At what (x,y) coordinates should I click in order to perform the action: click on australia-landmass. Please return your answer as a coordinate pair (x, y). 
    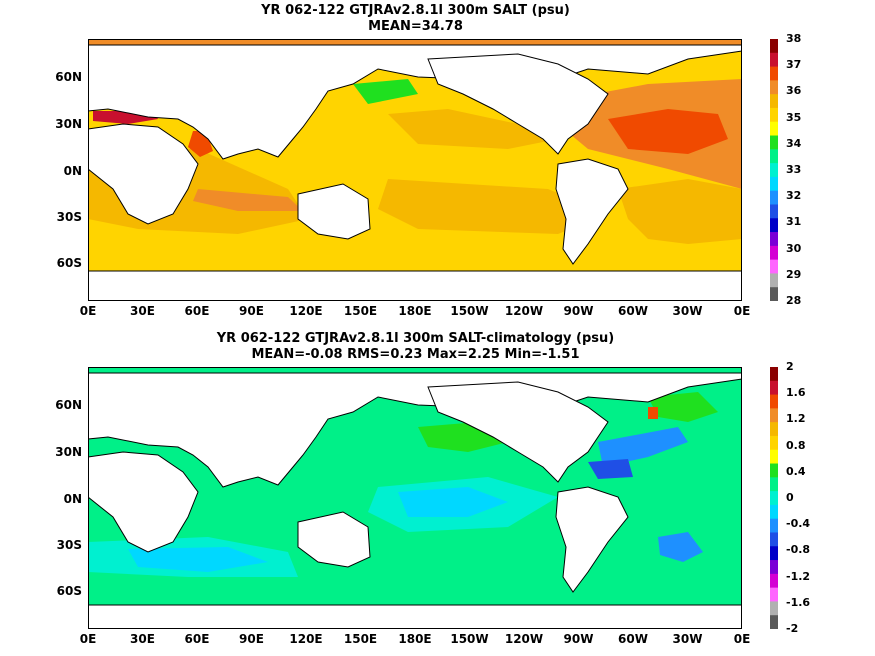
    Looking at the image, I should click on (334, 211).